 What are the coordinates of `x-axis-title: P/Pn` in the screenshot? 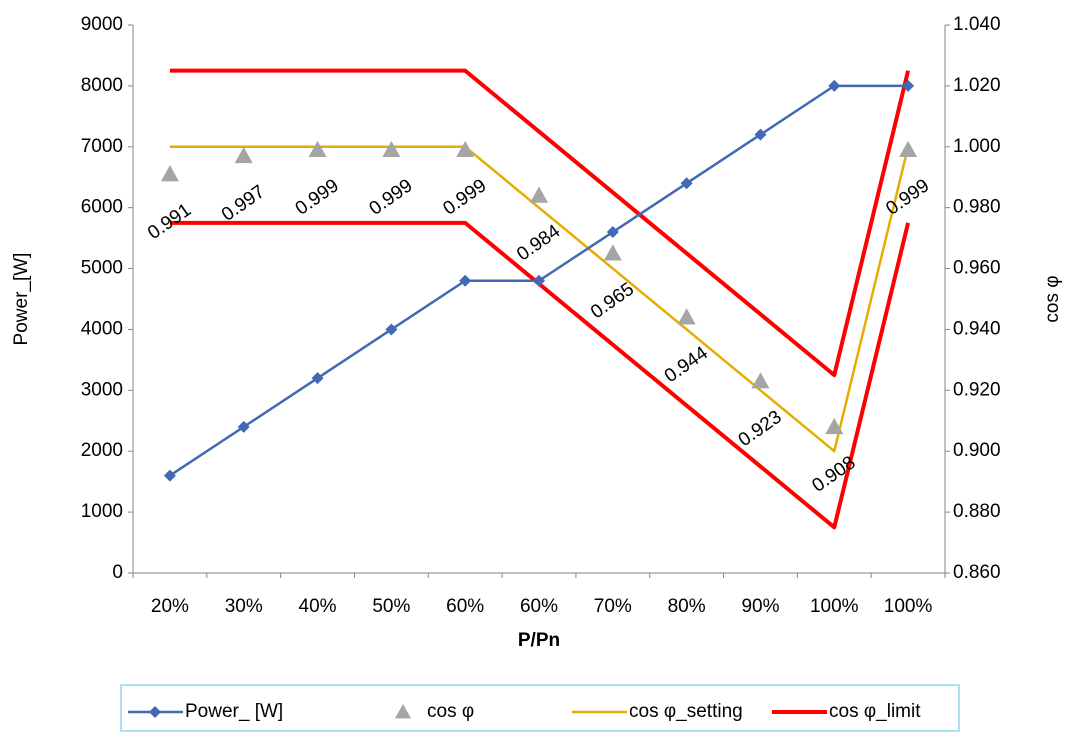 It's located at (539, 640).